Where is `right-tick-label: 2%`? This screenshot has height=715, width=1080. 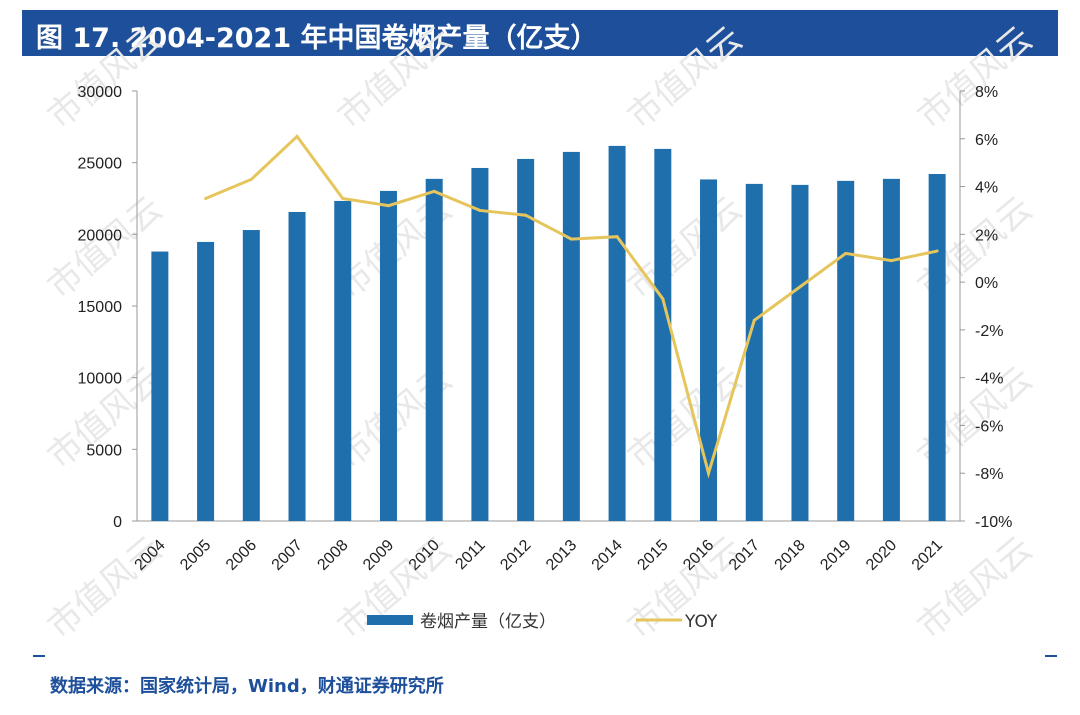 right-tick-label: 2% is located at coordinates (986, 235).